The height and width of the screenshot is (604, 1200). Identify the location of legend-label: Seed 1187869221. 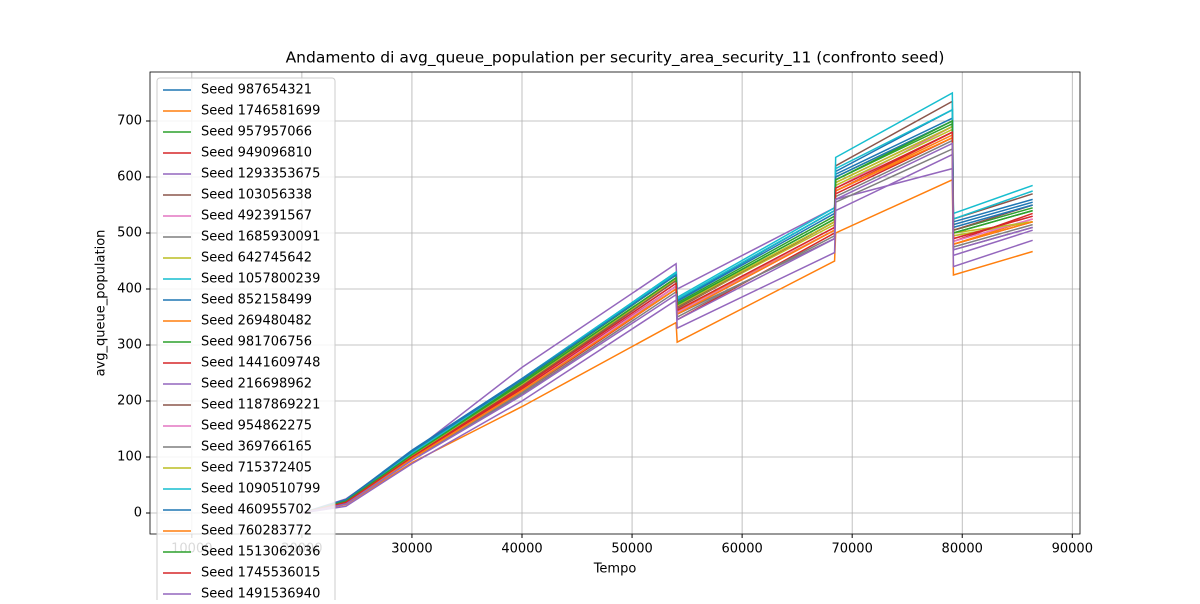
(260, 405).